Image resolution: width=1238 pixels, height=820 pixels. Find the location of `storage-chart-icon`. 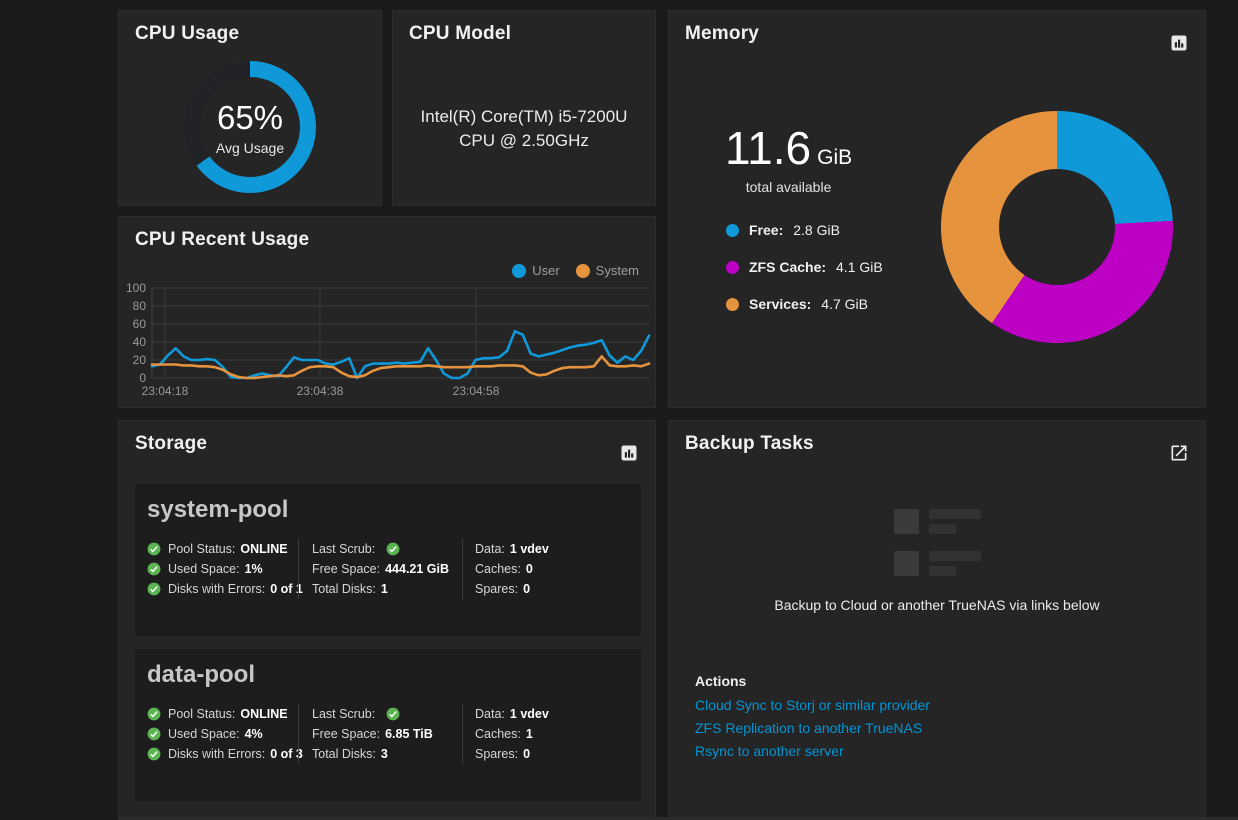

storage-chart-icon is located at coordinates (629, 453).